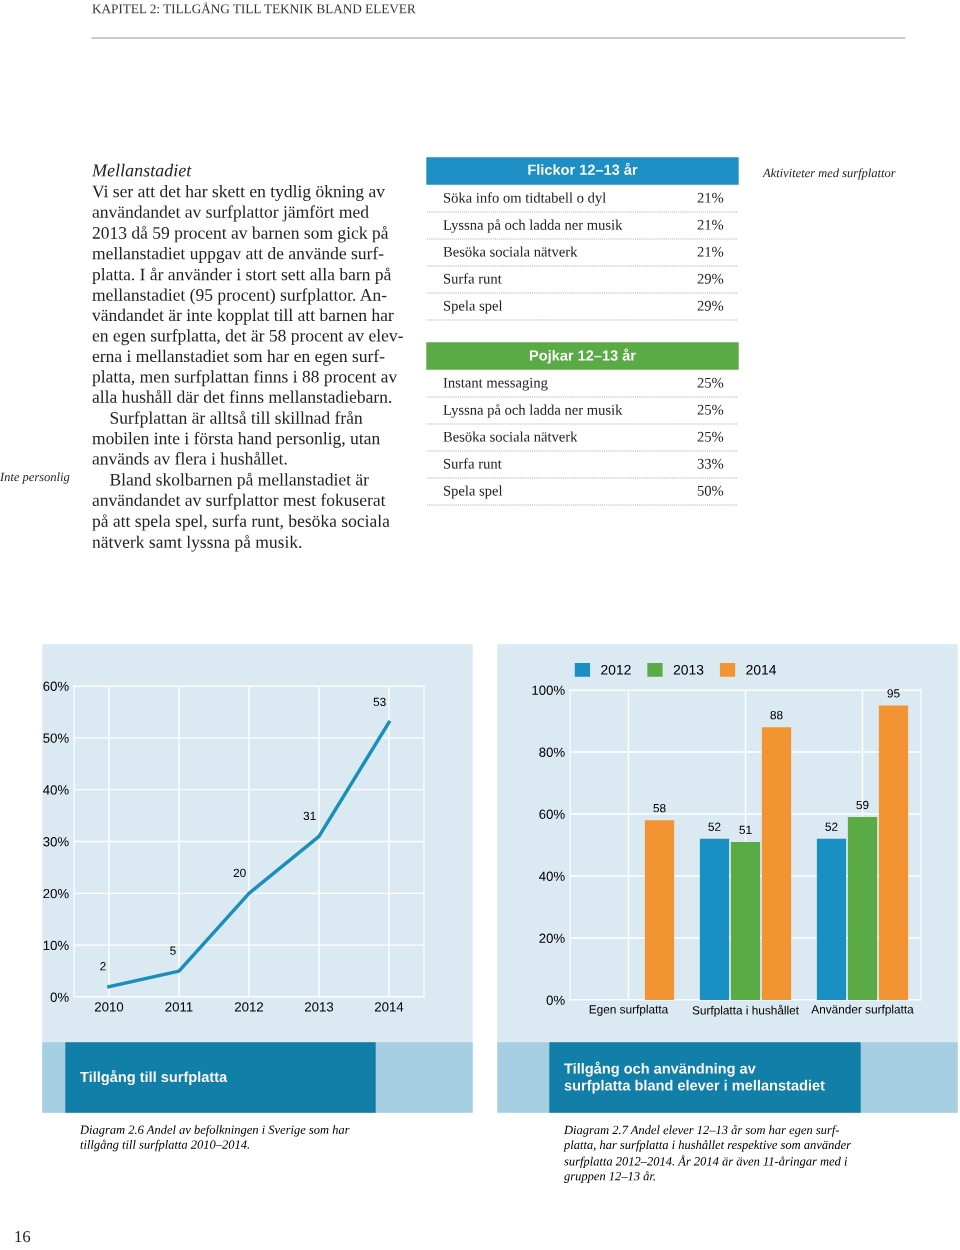 This screenshot has width=960, height=1250. I want to click on text: KAPITEL 2: TILLGÅNG TILL TEKNIK BLAND ELEVER, so click(254, 8).